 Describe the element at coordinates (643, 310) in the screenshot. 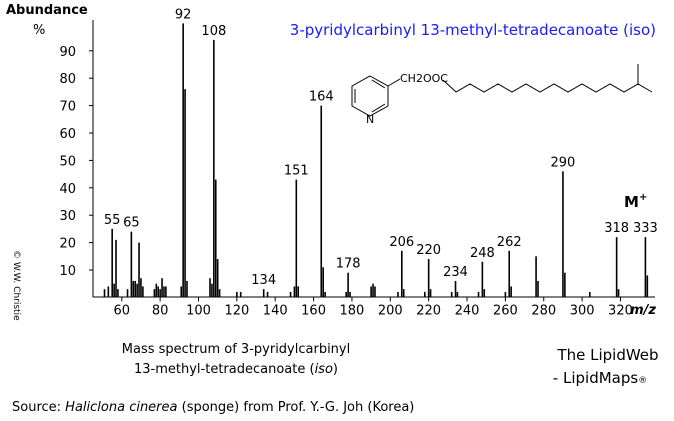

I see `x-label: m/z` at that location.